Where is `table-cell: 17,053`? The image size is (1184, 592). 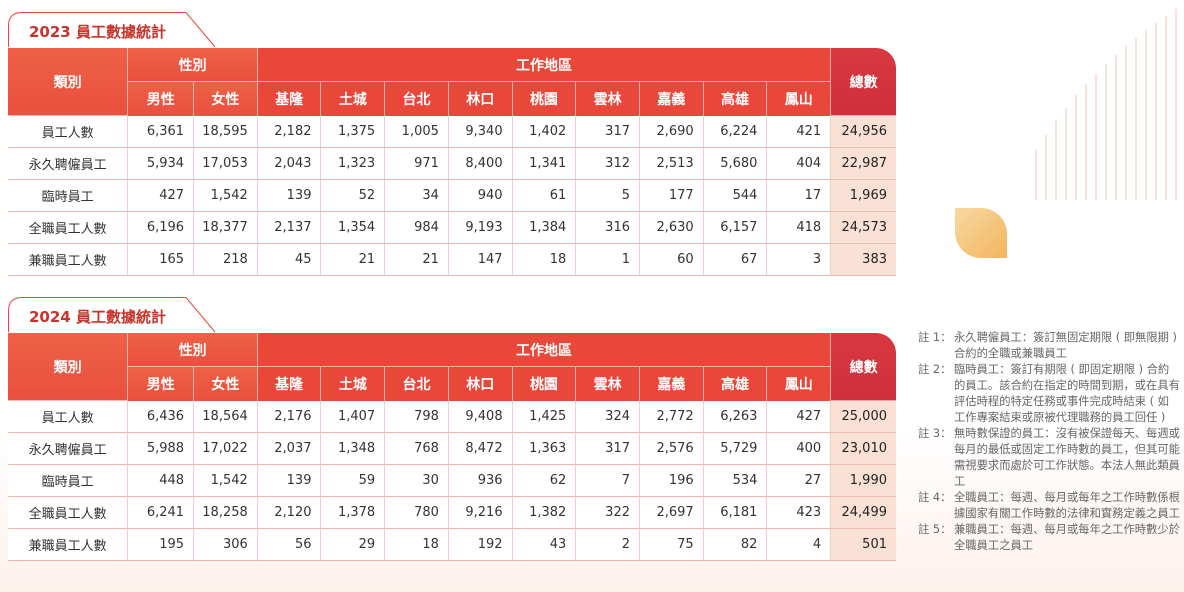 table-cell: 17,053 is located at coordinates (226, 164).